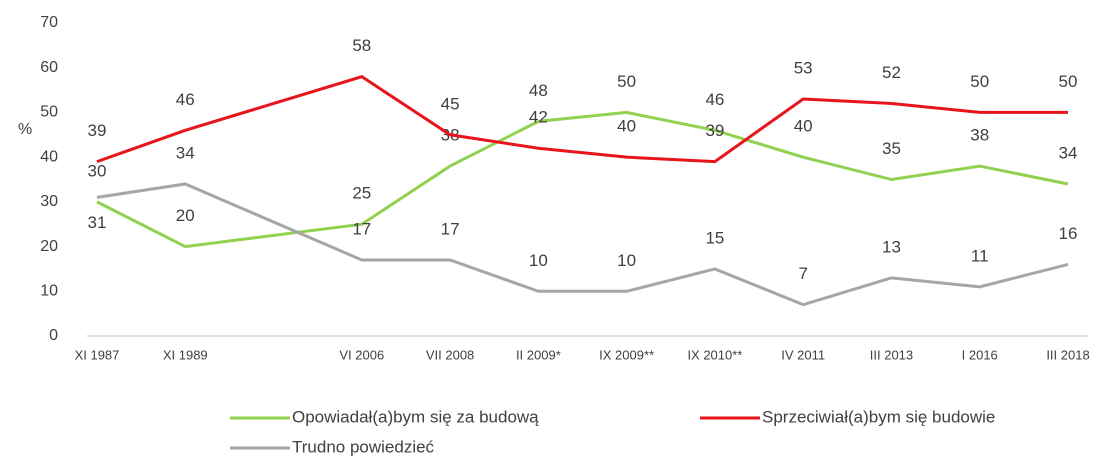 The width and height of the screenshot is (1097, 459). Describe the element at coordinates (878, 416) in the screenshot. I see `legend-label: Sprzeciwiał(a)bym się budowie` at that location.